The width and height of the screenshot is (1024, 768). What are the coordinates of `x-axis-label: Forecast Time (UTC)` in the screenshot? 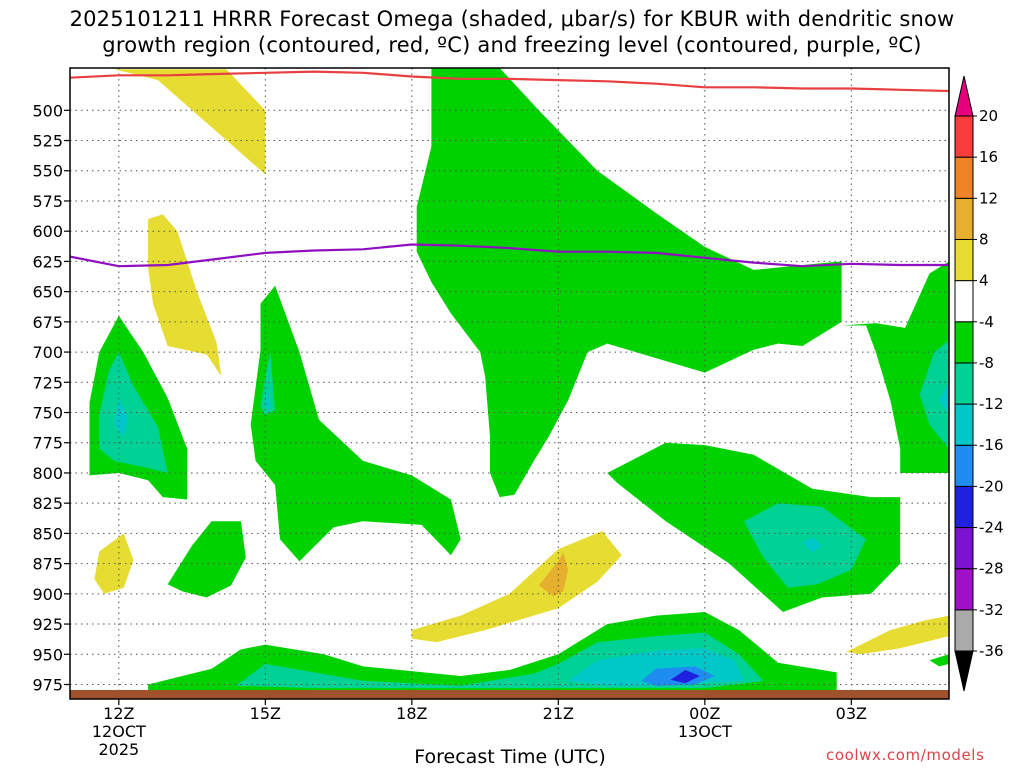 It's located at (510, 757).